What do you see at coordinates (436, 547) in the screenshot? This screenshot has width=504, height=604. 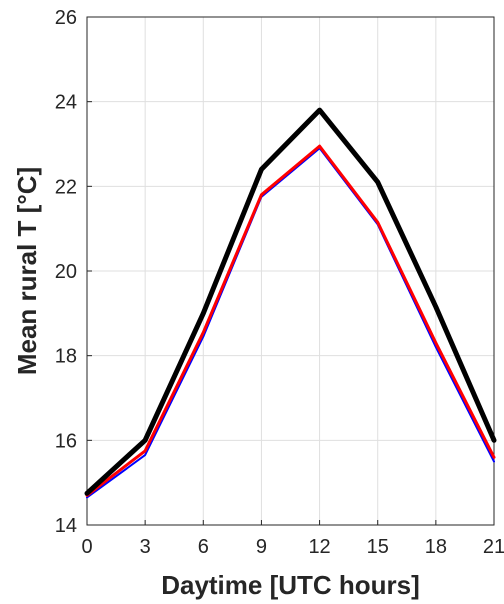 I see `x-tick-label: 18` at bounding box center [436, 547].